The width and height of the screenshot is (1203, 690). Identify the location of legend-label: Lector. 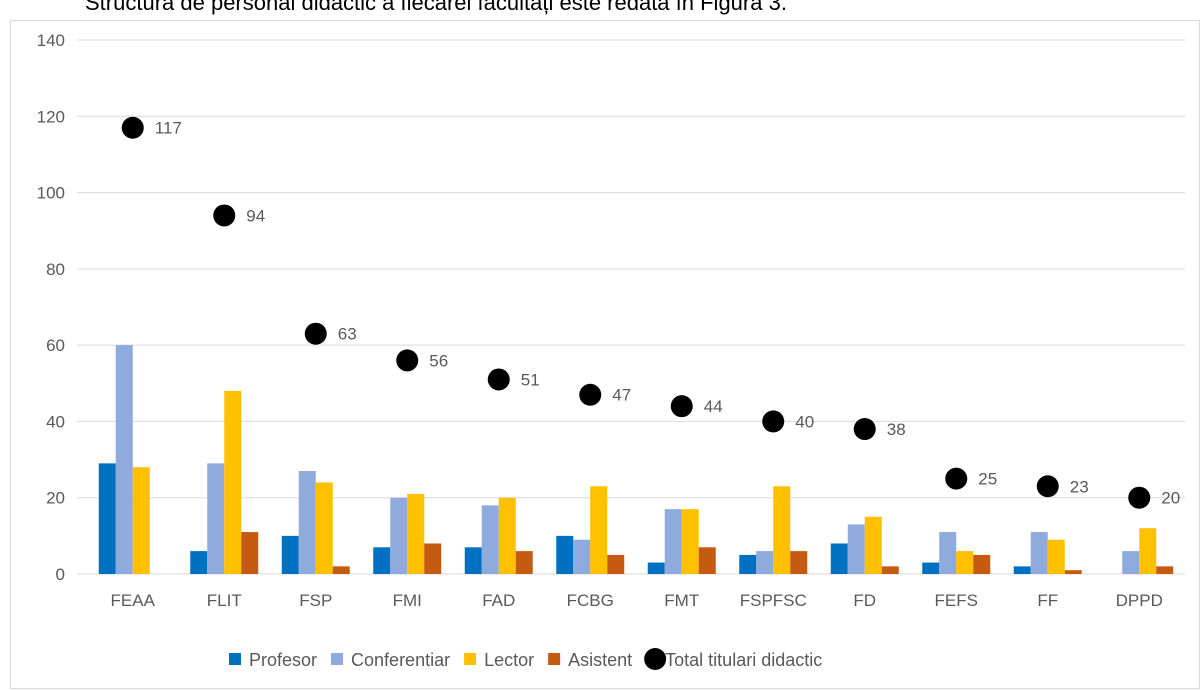
(509, 660).